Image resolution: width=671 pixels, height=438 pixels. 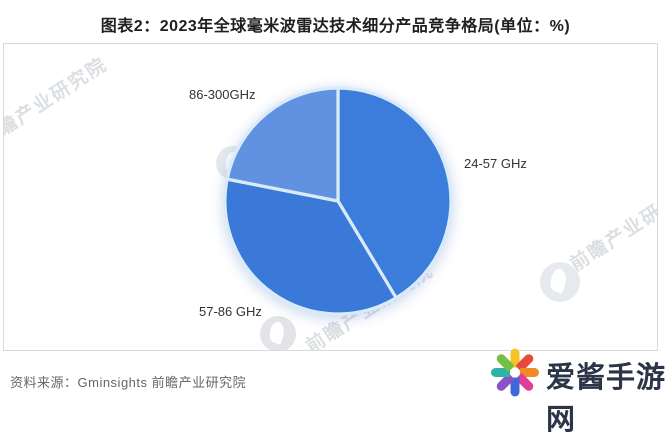 I want to click on slice-label-24-57: 24-57 GHz, so click(x=495, y=163).